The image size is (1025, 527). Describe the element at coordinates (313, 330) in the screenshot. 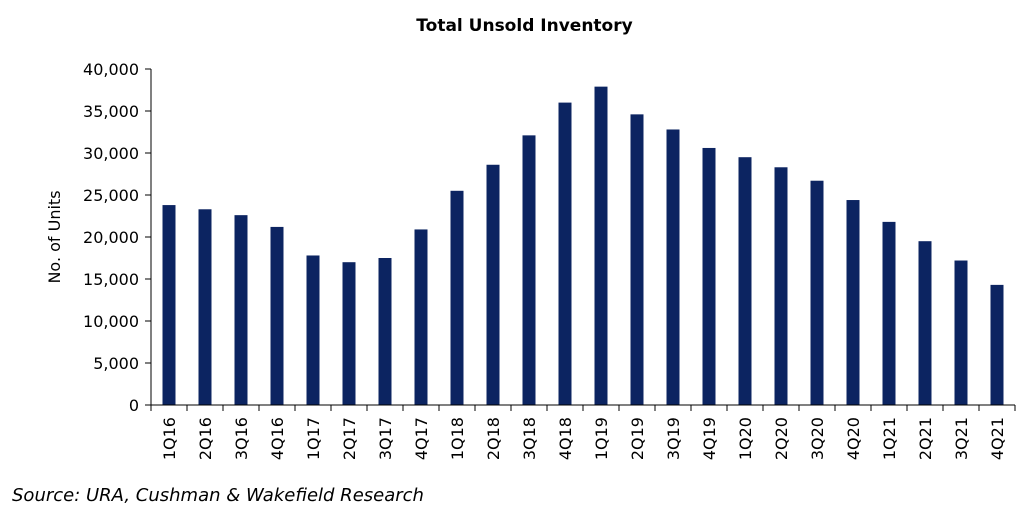

I see `bar-1Q17` at that location.